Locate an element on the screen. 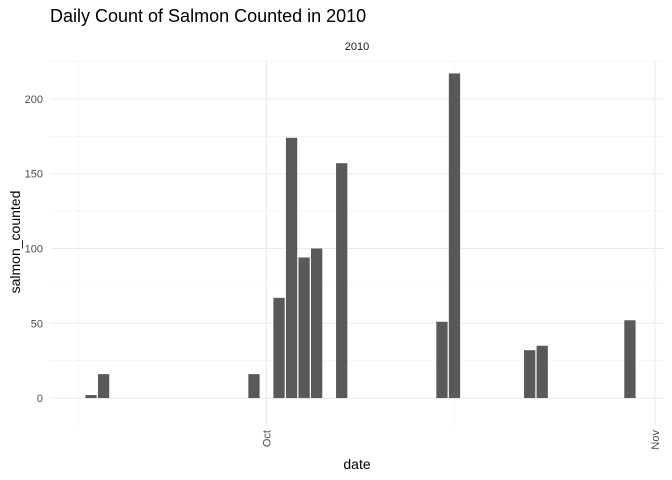 The width and height of the screenshot is (672, 480). x-axis-title: date is located at coordinates (356, 464).